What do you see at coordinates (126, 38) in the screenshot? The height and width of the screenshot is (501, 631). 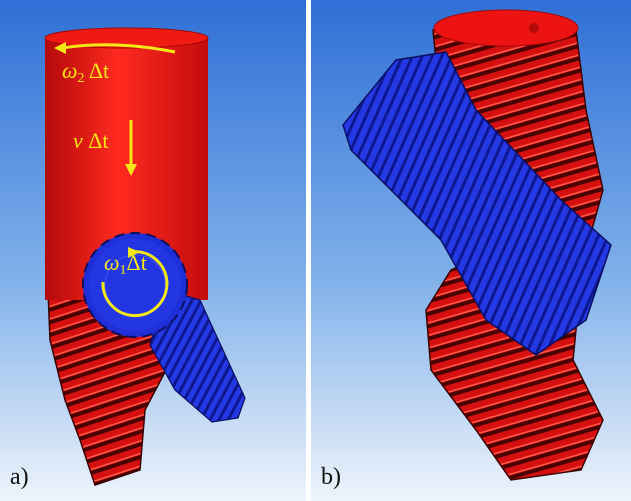 I see `cylinder-top` at bounding box center [126, 38].